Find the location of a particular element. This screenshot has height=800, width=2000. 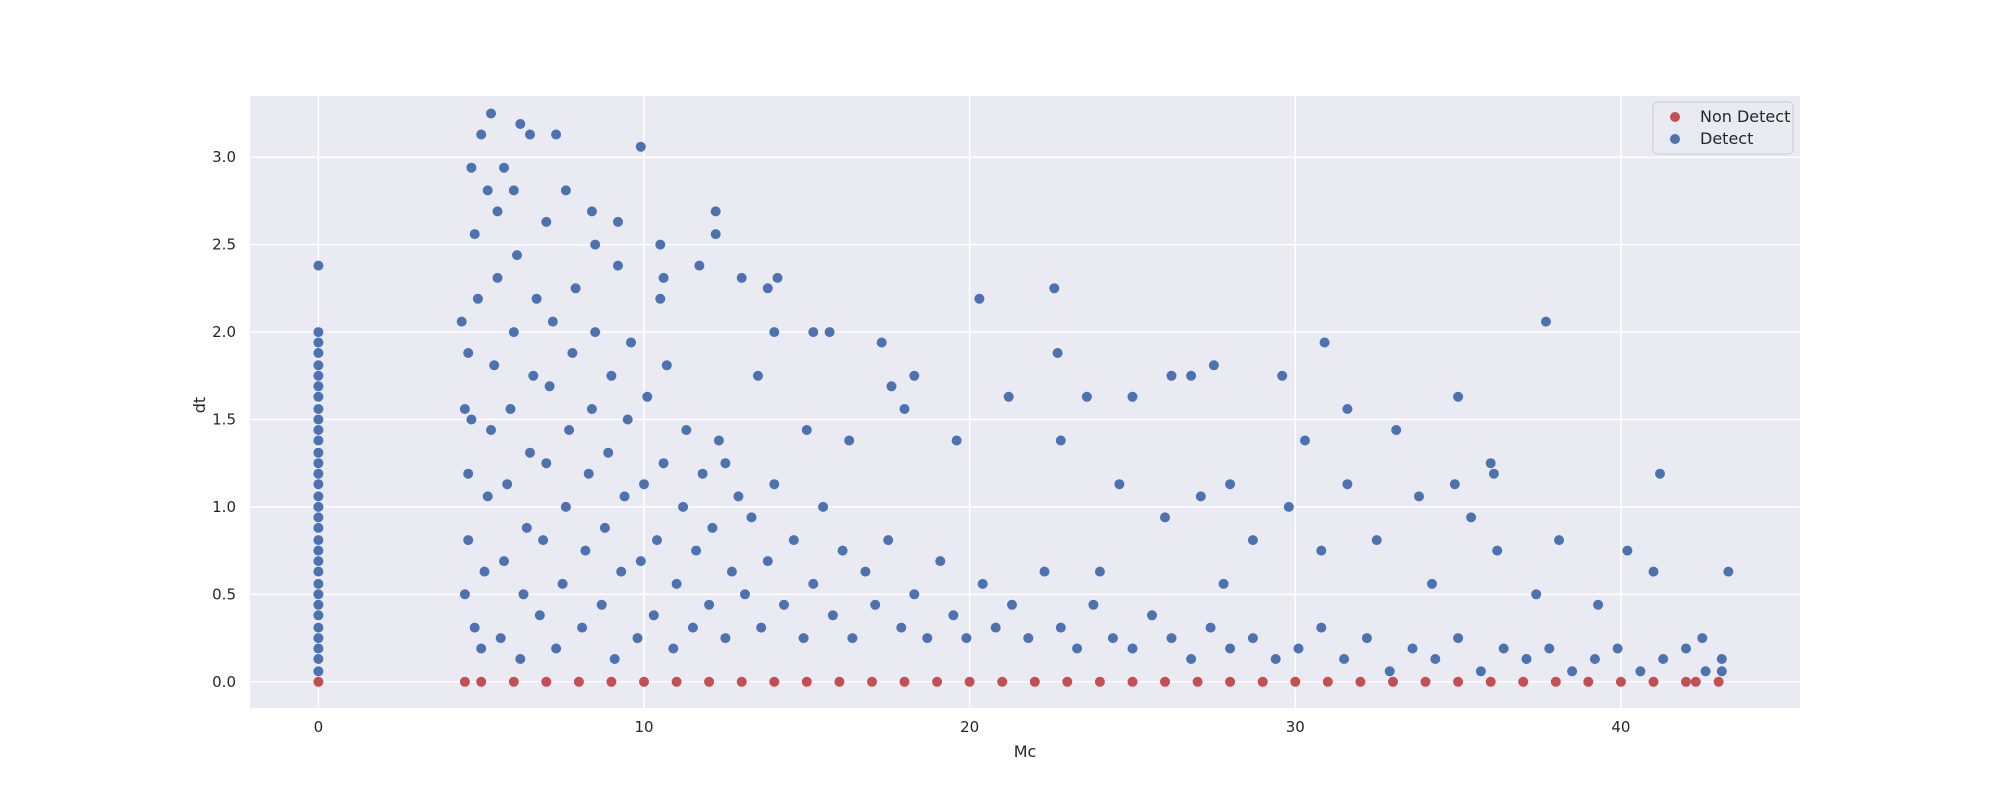

x-tick-labels: 0 10 20 30 40 is located at coordinates (972, 727).